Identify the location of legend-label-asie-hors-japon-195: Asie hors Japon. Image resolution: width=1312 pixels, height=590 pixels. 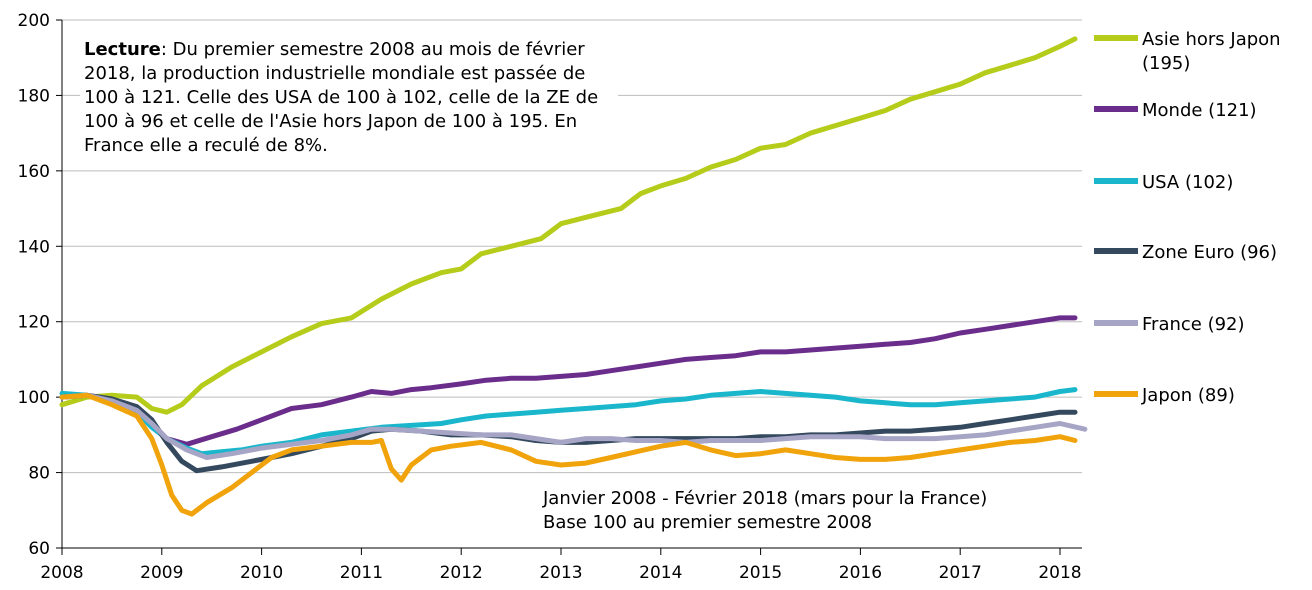
(1211, 39).